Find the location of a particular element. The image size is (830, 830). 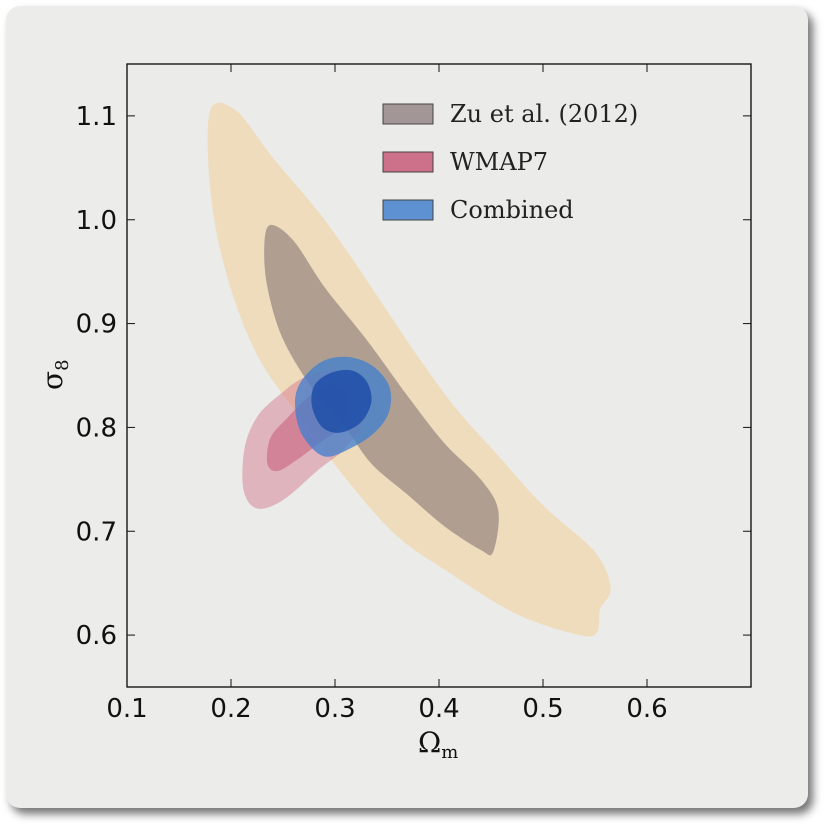

x-axis-subscript: m is located at coordinates (449, 752).